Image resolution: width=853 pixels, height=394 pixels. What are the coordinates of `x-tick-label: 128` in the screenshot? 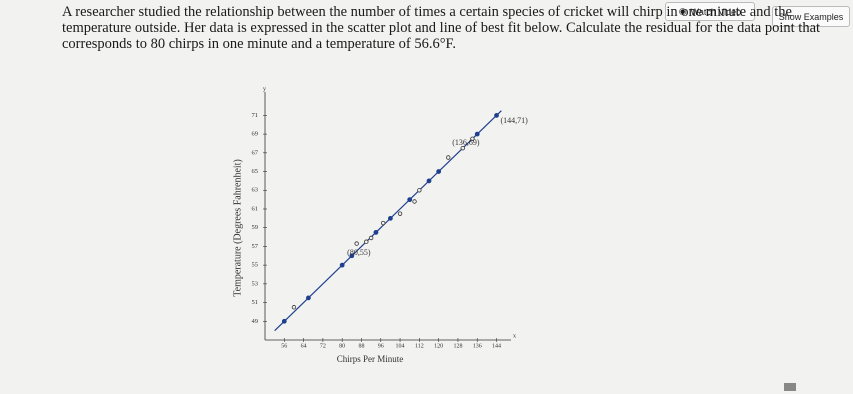 It's located at (457, 346).